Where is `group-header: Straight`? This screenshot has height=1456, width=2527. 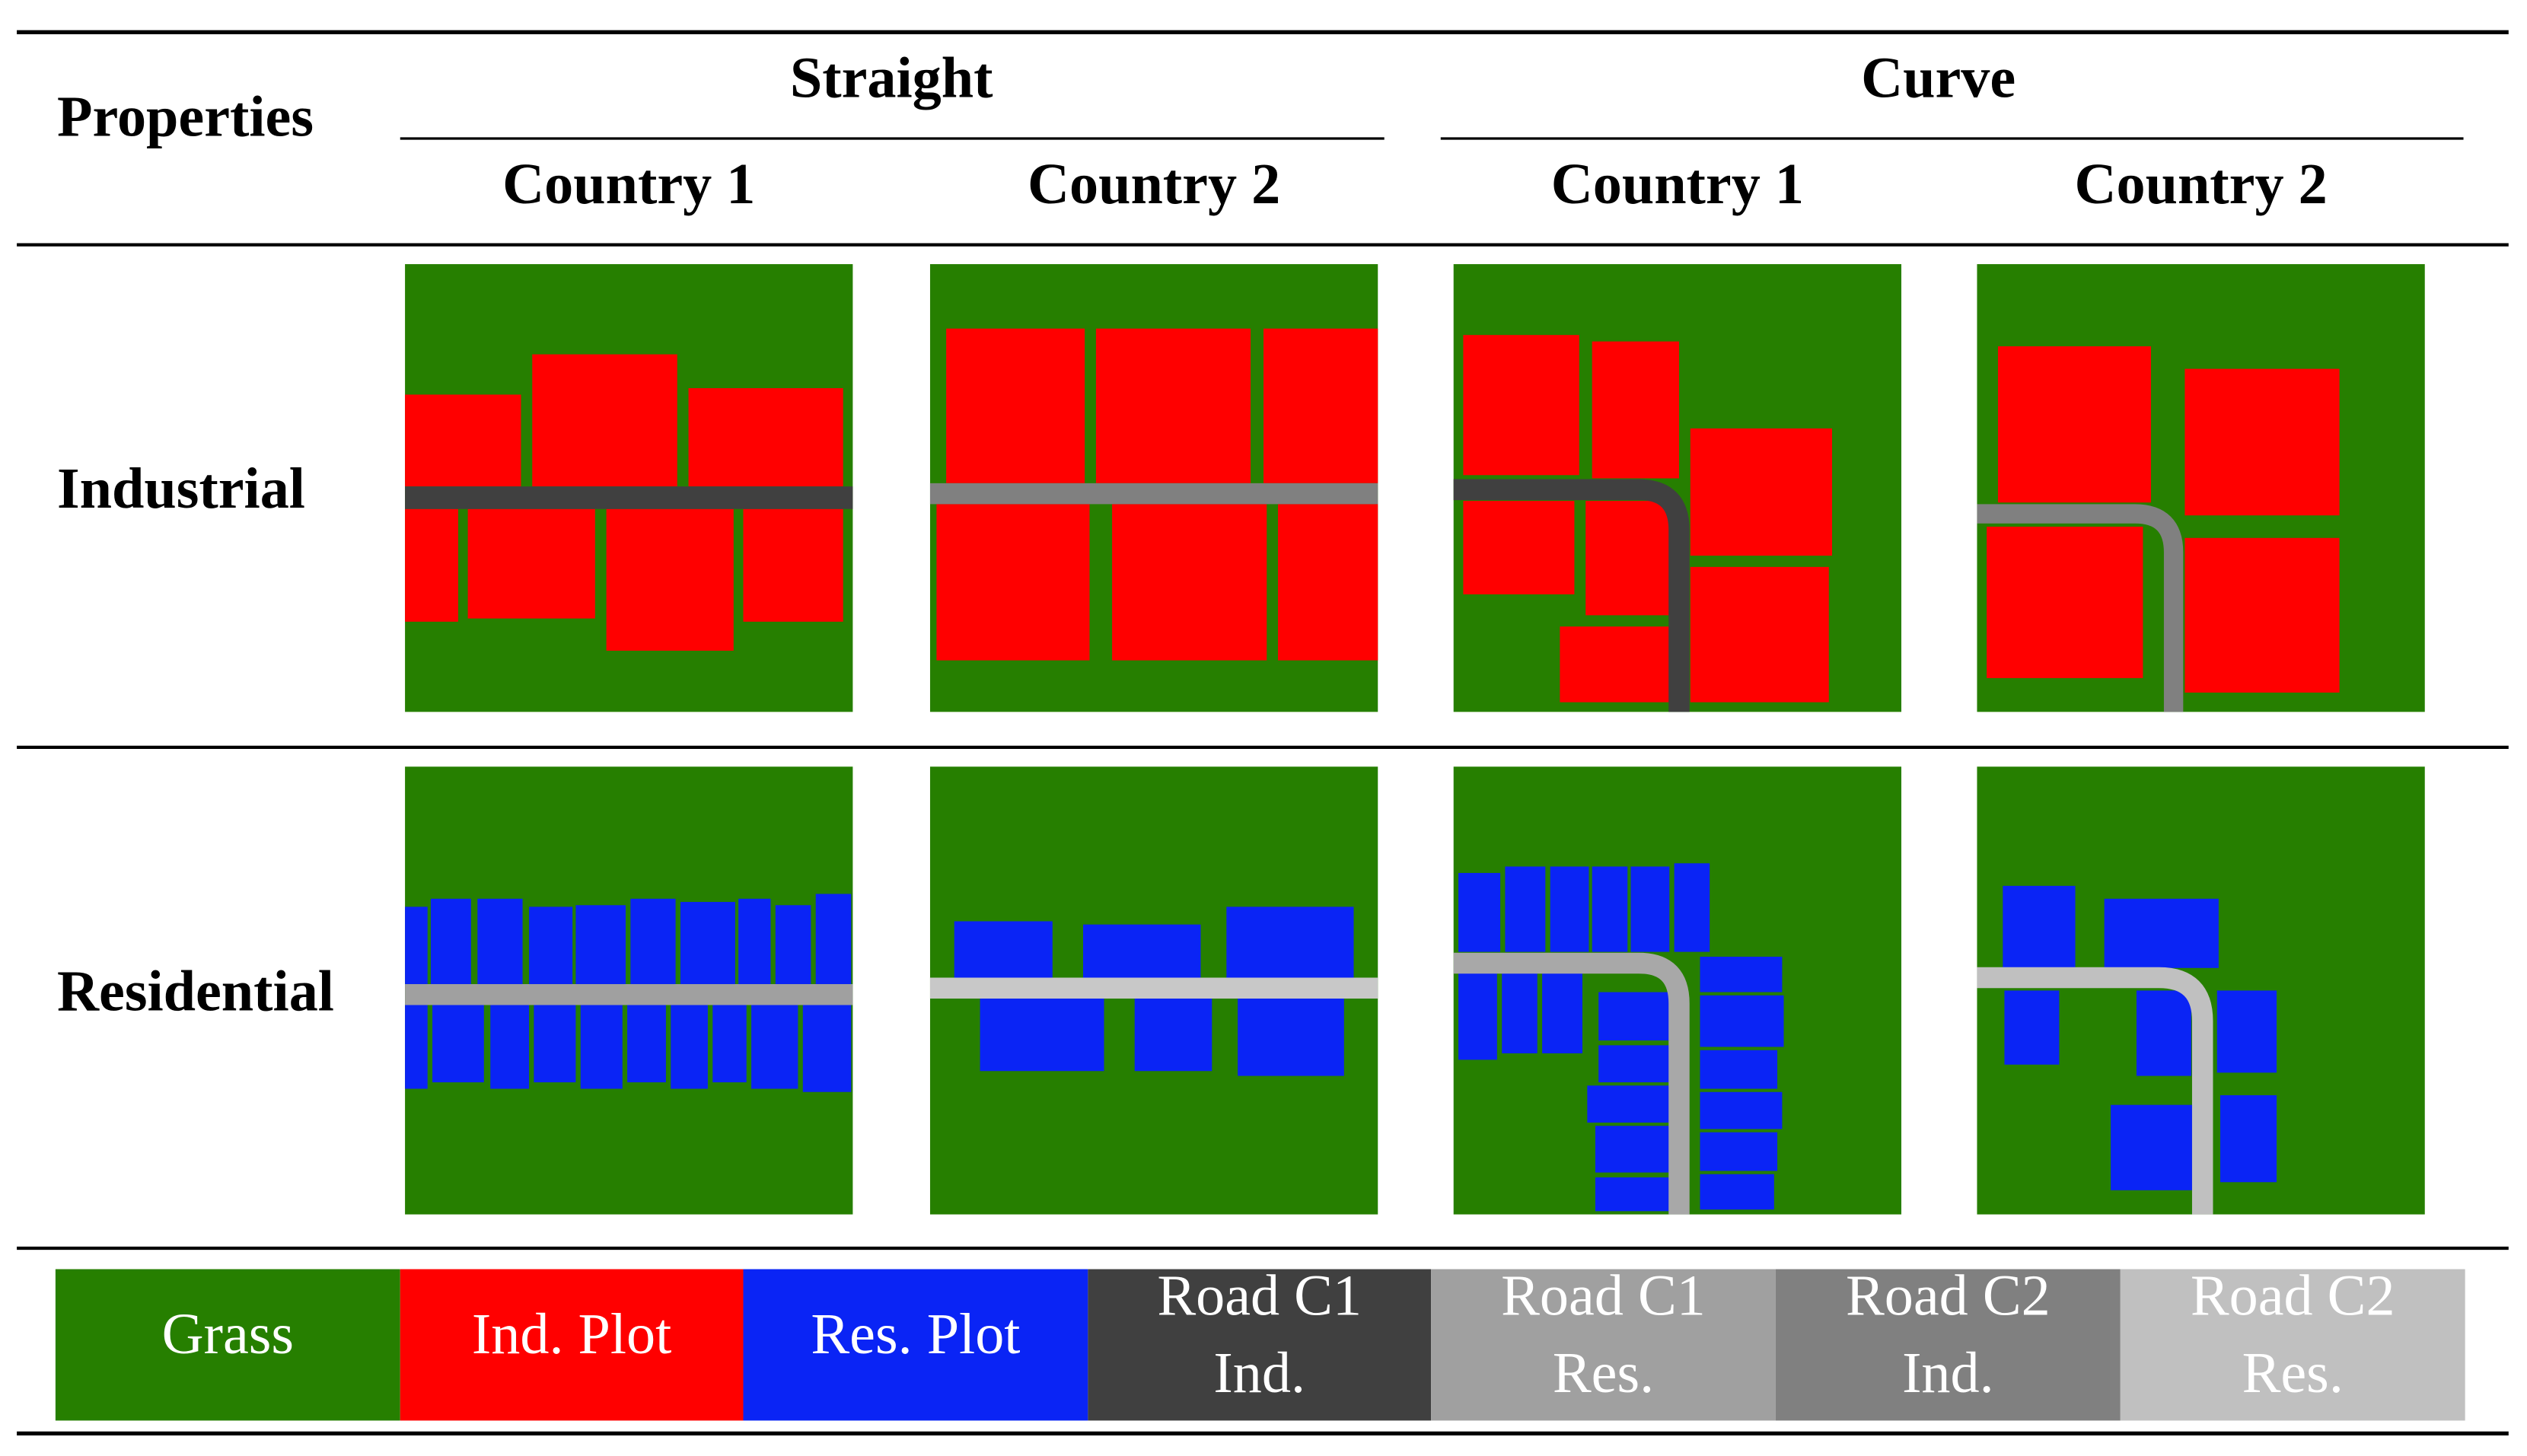
group-header: Straight is located at coordinates (891, 78).